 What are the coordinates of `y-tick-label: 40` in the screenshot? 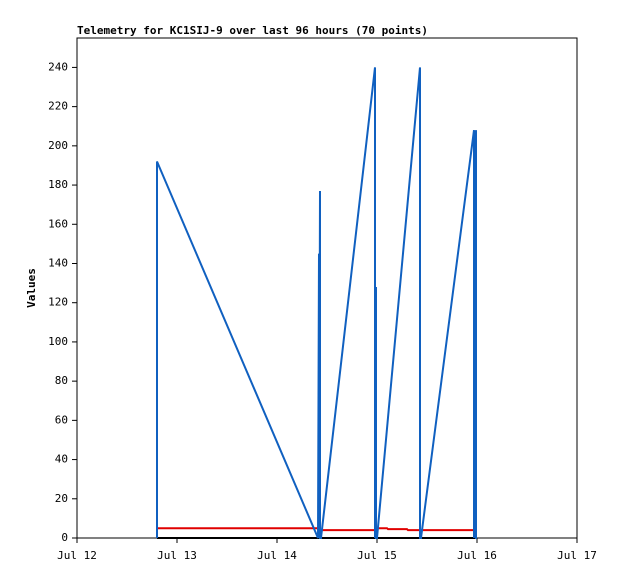 It's located at (61, 459).